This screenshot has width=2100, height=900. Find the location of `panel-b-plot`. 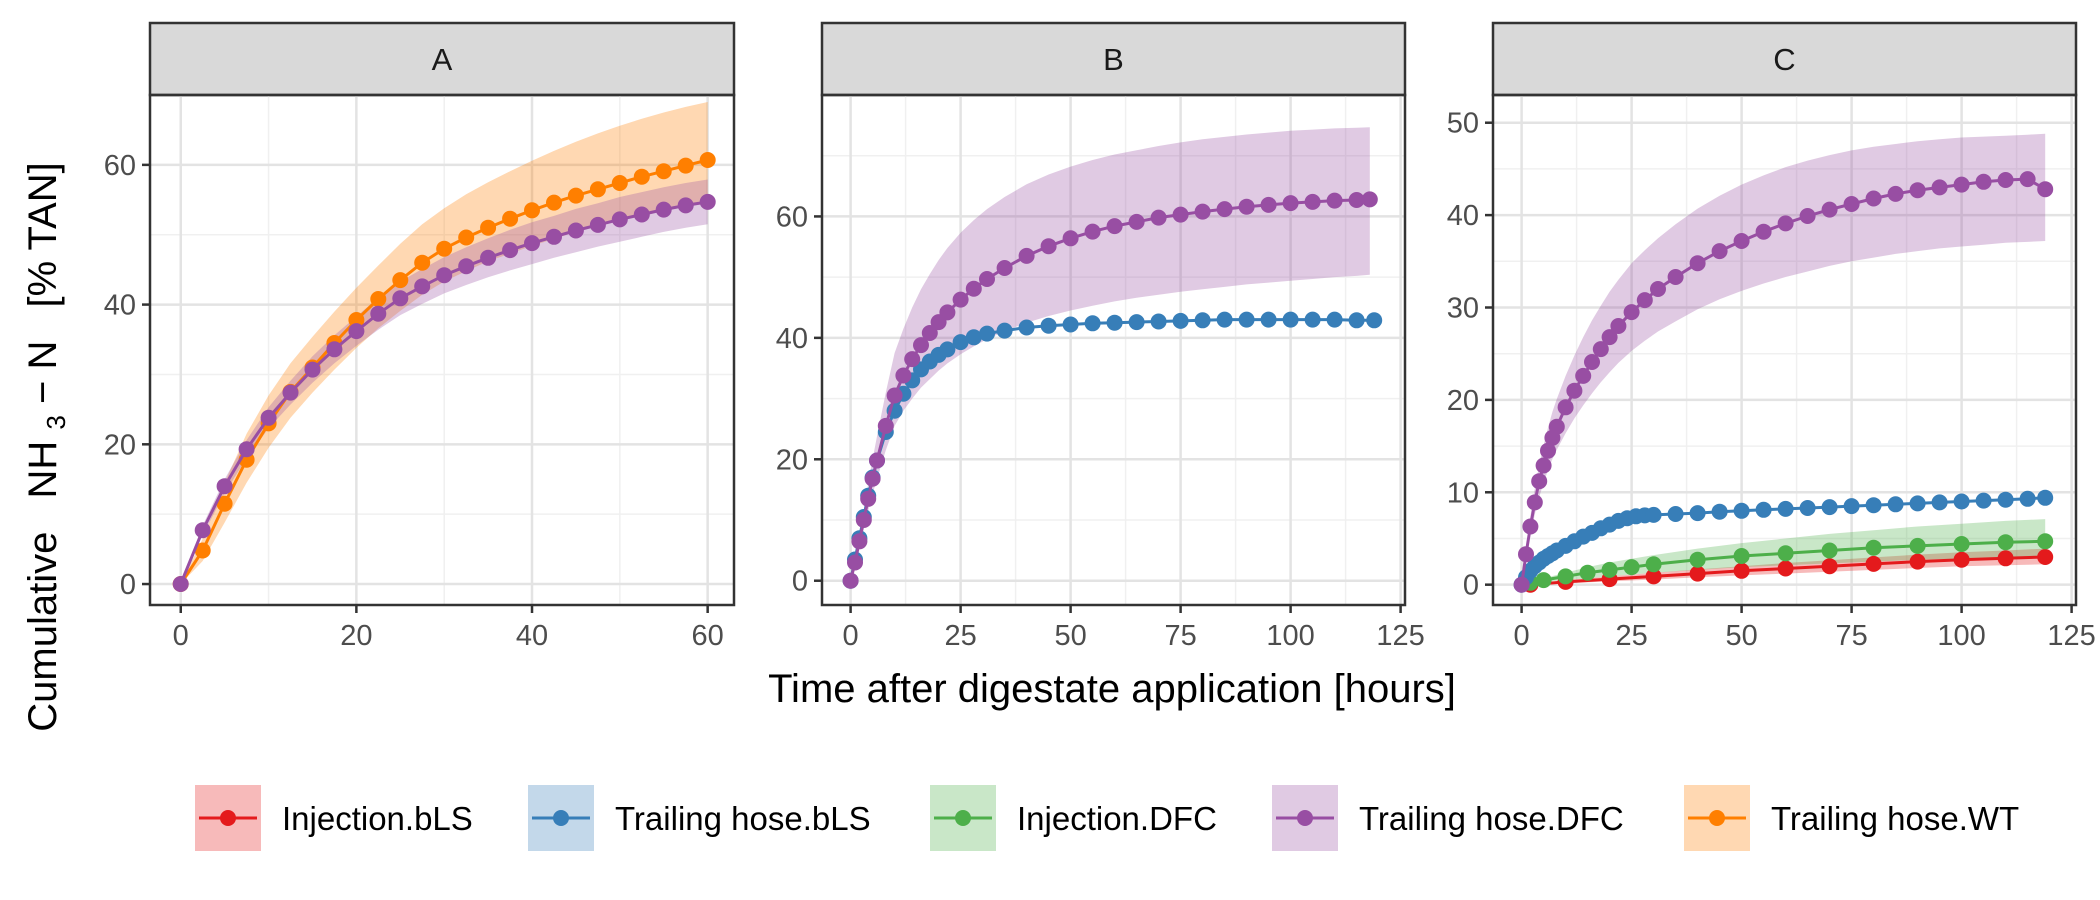

panel-b-plot is located at coordinates (1112, 358).